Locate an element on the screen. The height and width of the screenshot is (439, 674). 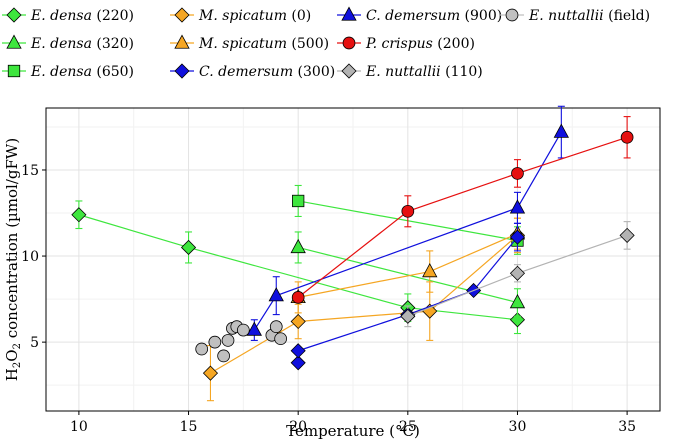
legend-item: C. demersum (900) is located at coordinates (419, 15).